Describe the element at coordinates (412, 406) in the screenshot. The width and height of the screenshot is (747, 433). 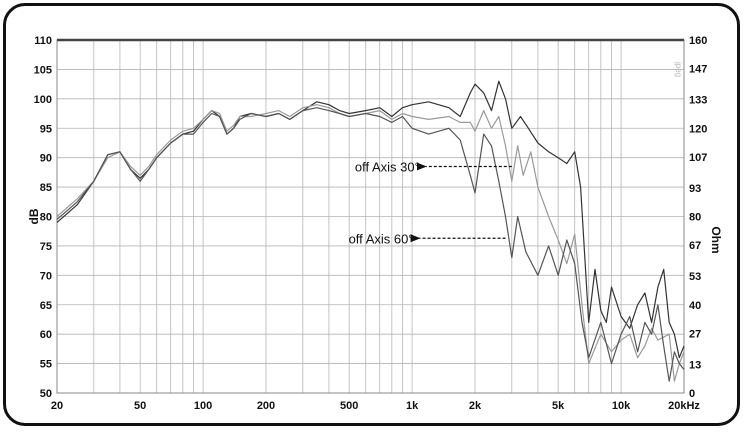
I see `x-tick-label: 1k` at that location.